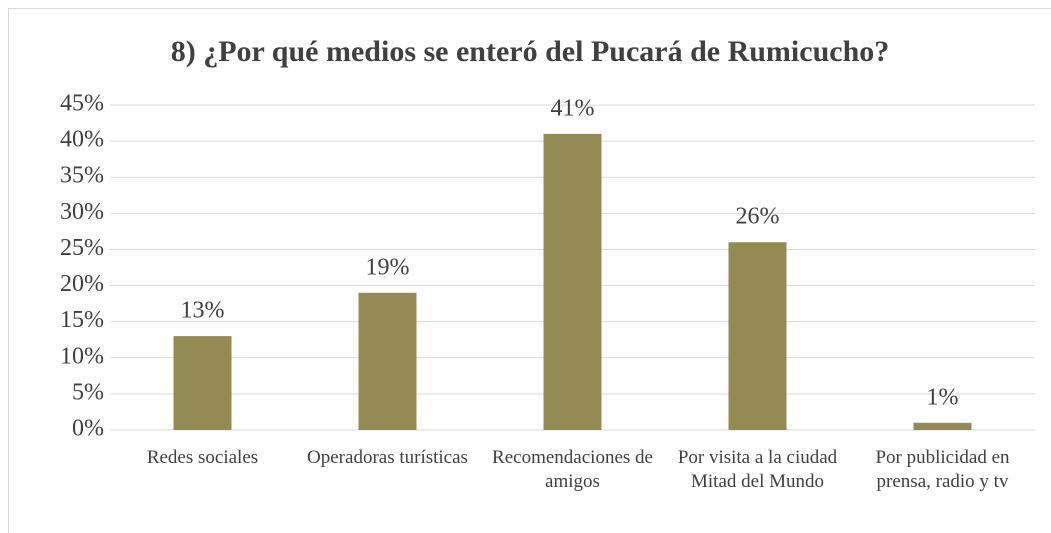 This screenshot has height=533, width=1051. I want to click on y-tick-label: 5%, so click(88, 392).